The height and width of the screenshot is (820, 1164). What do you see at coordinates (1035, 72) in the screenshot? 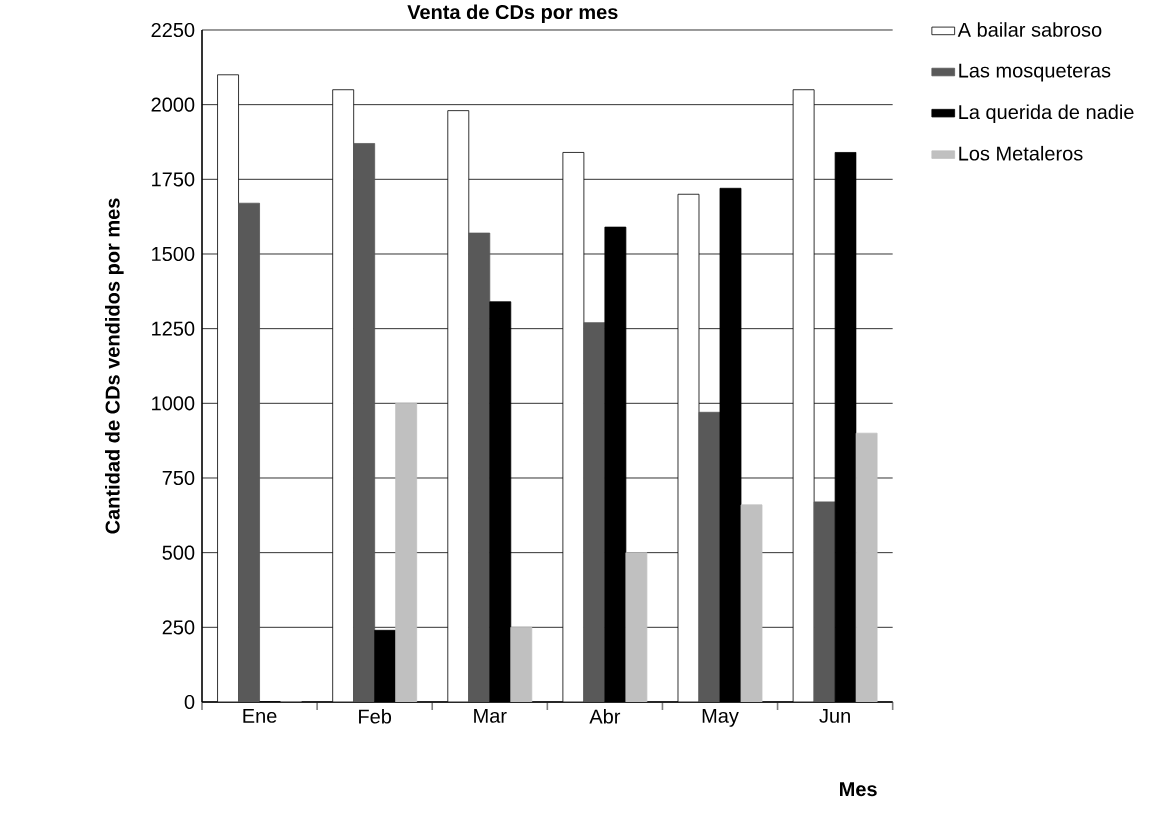
I see `legend-label: Las mosqueteras` at bounding box center [1035, 72].